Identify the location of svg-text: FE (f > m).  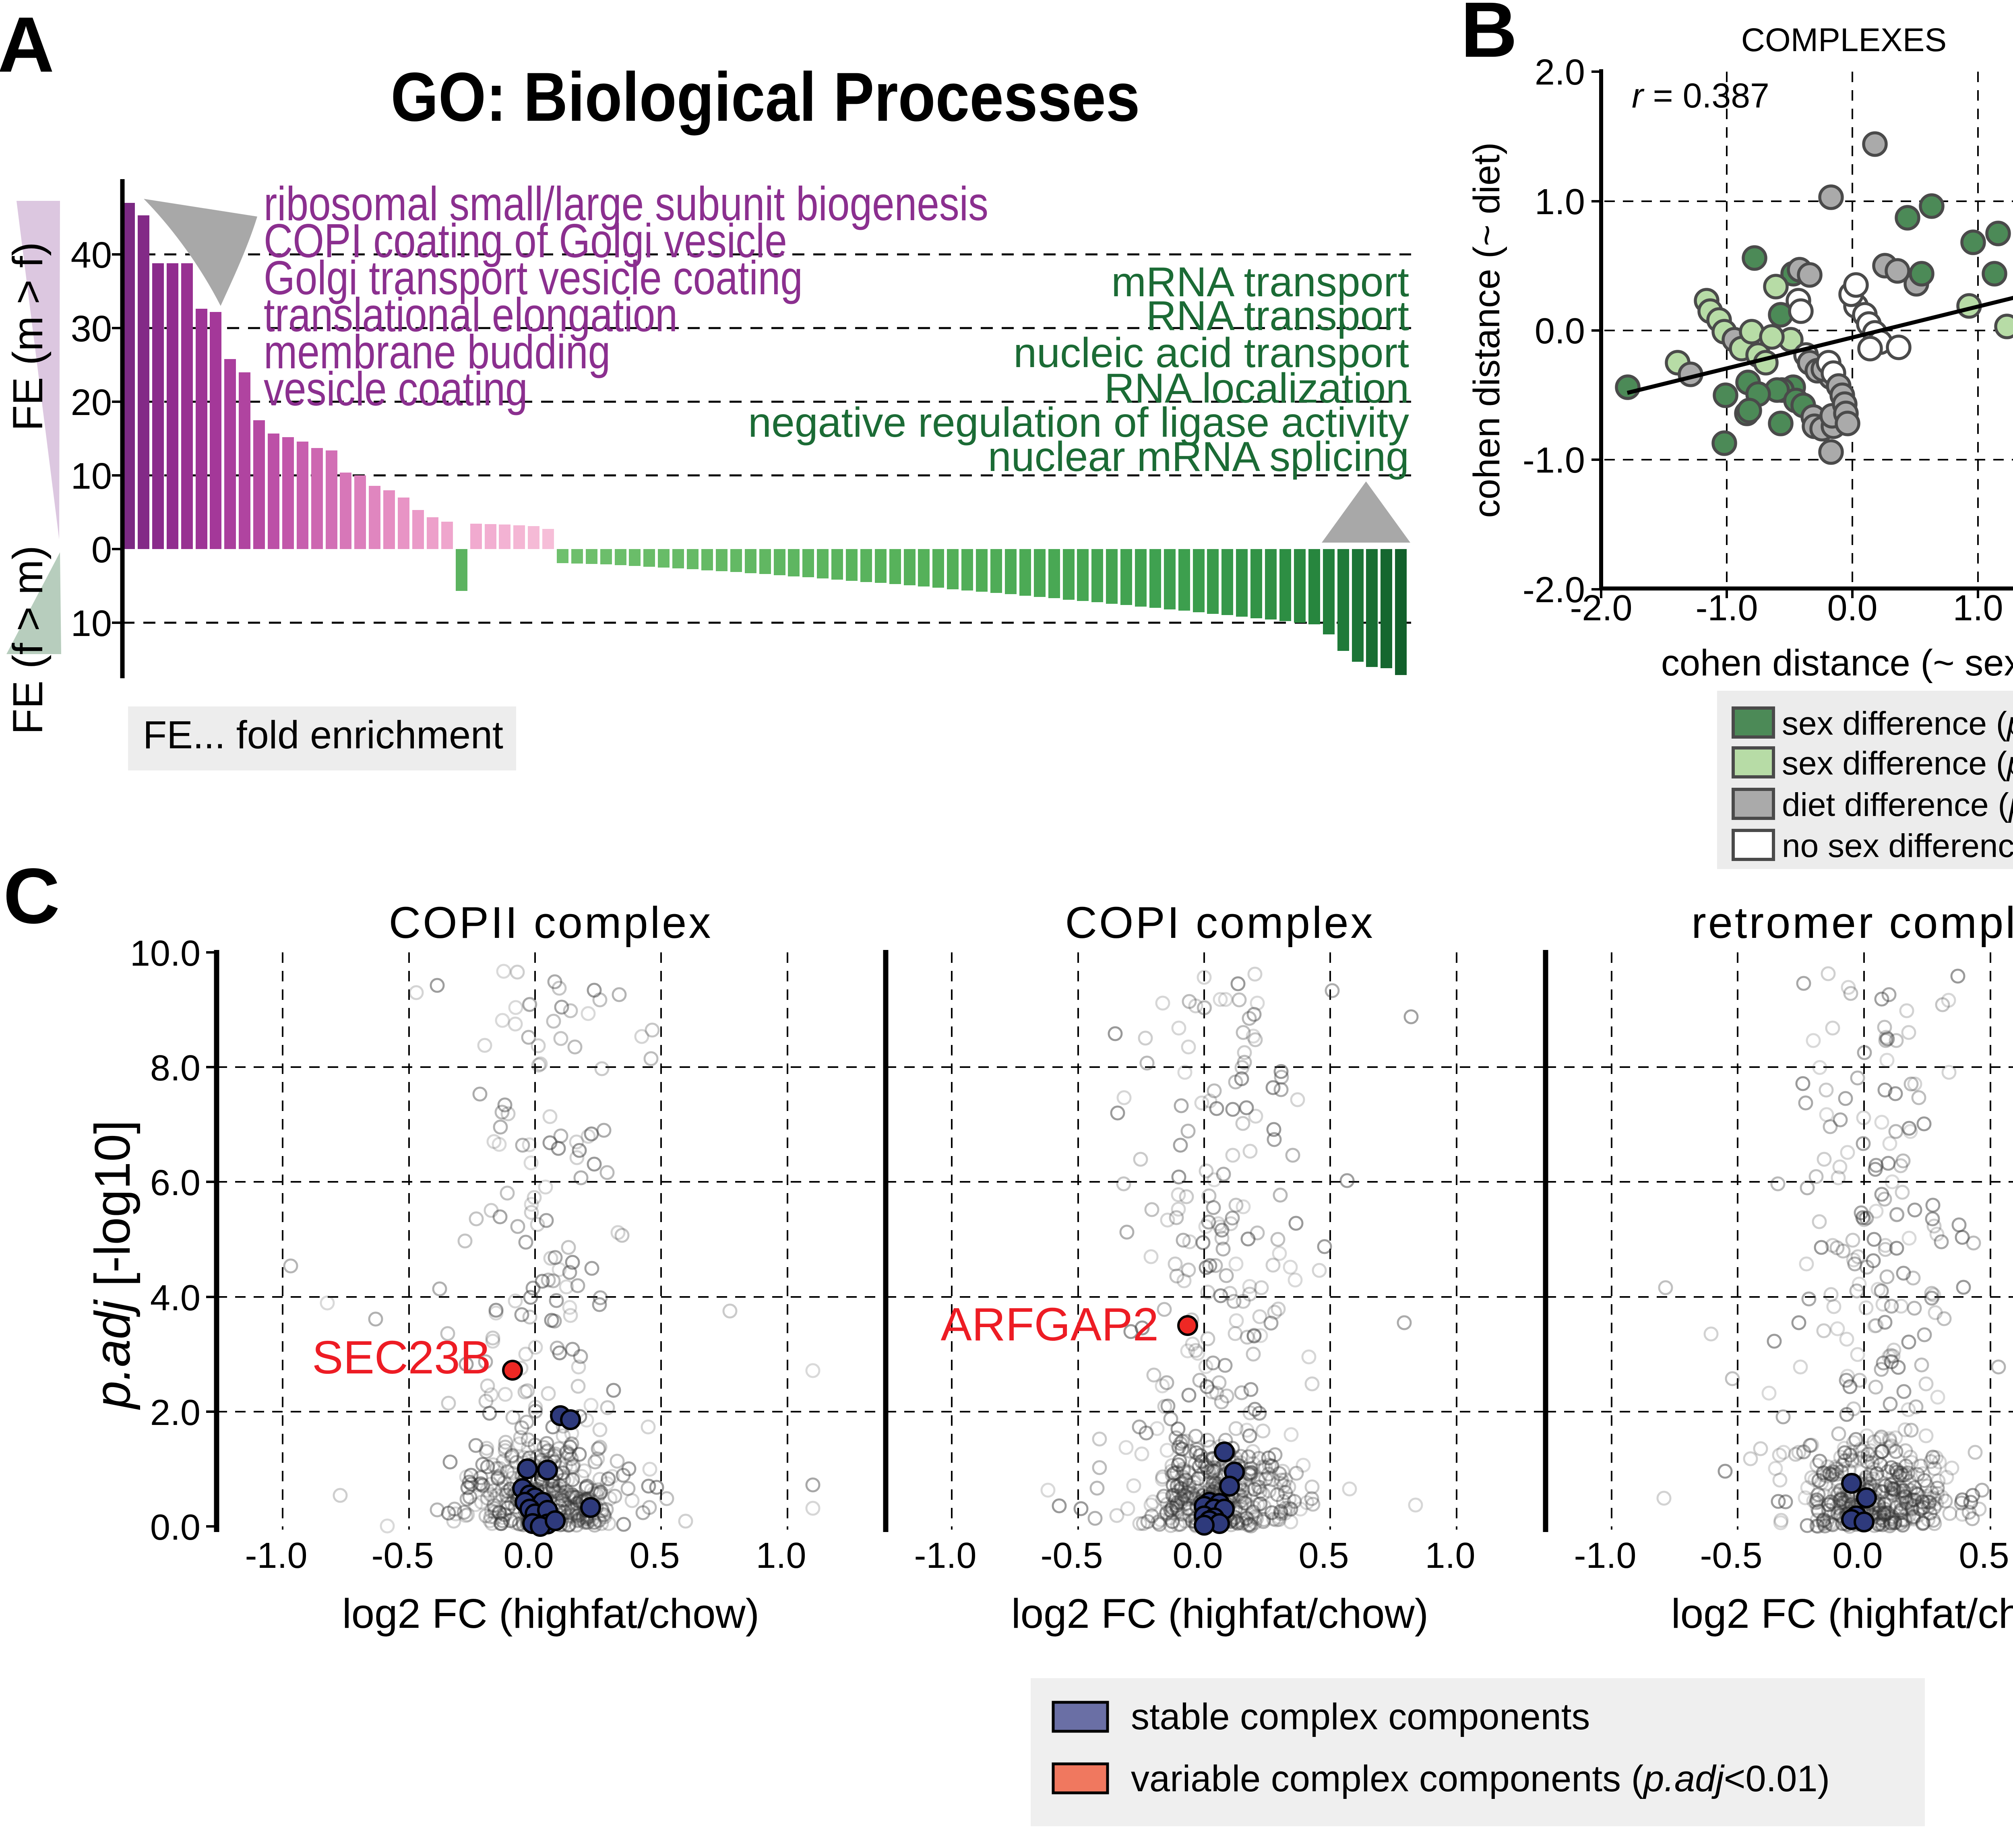
(28, 640).